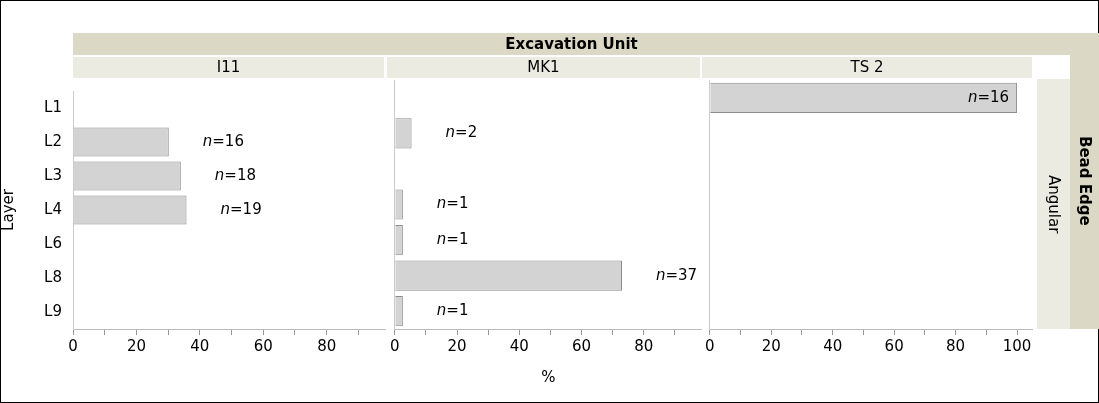  What do you see at coordinates (53, 106) in the screenshot?
I see `y-tick-label: L1` at bounding box center [53, 106].